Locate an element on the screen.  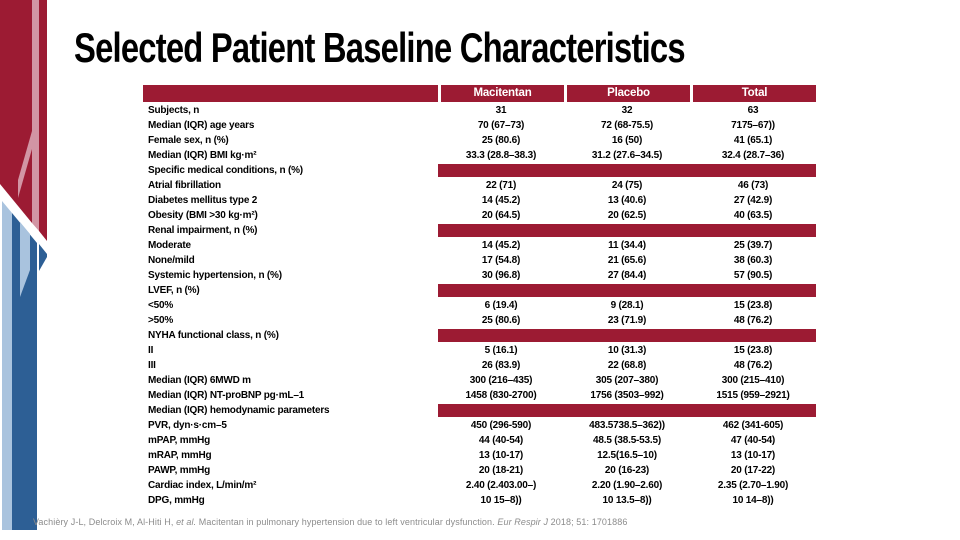
cell-total: 46 (73) is located at coordinates (753, 185).